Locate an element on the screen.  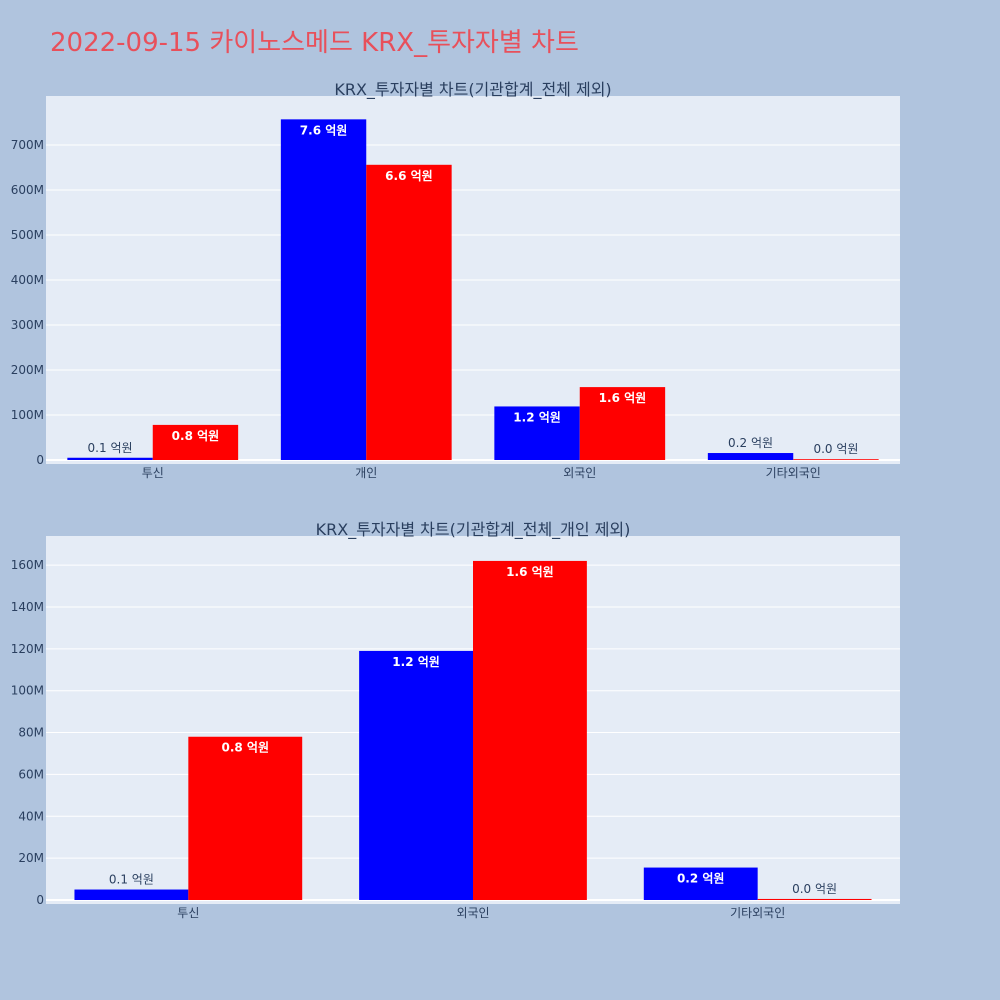
chart2-xtick-label: 외국인 is located at coordinates (472, 913).